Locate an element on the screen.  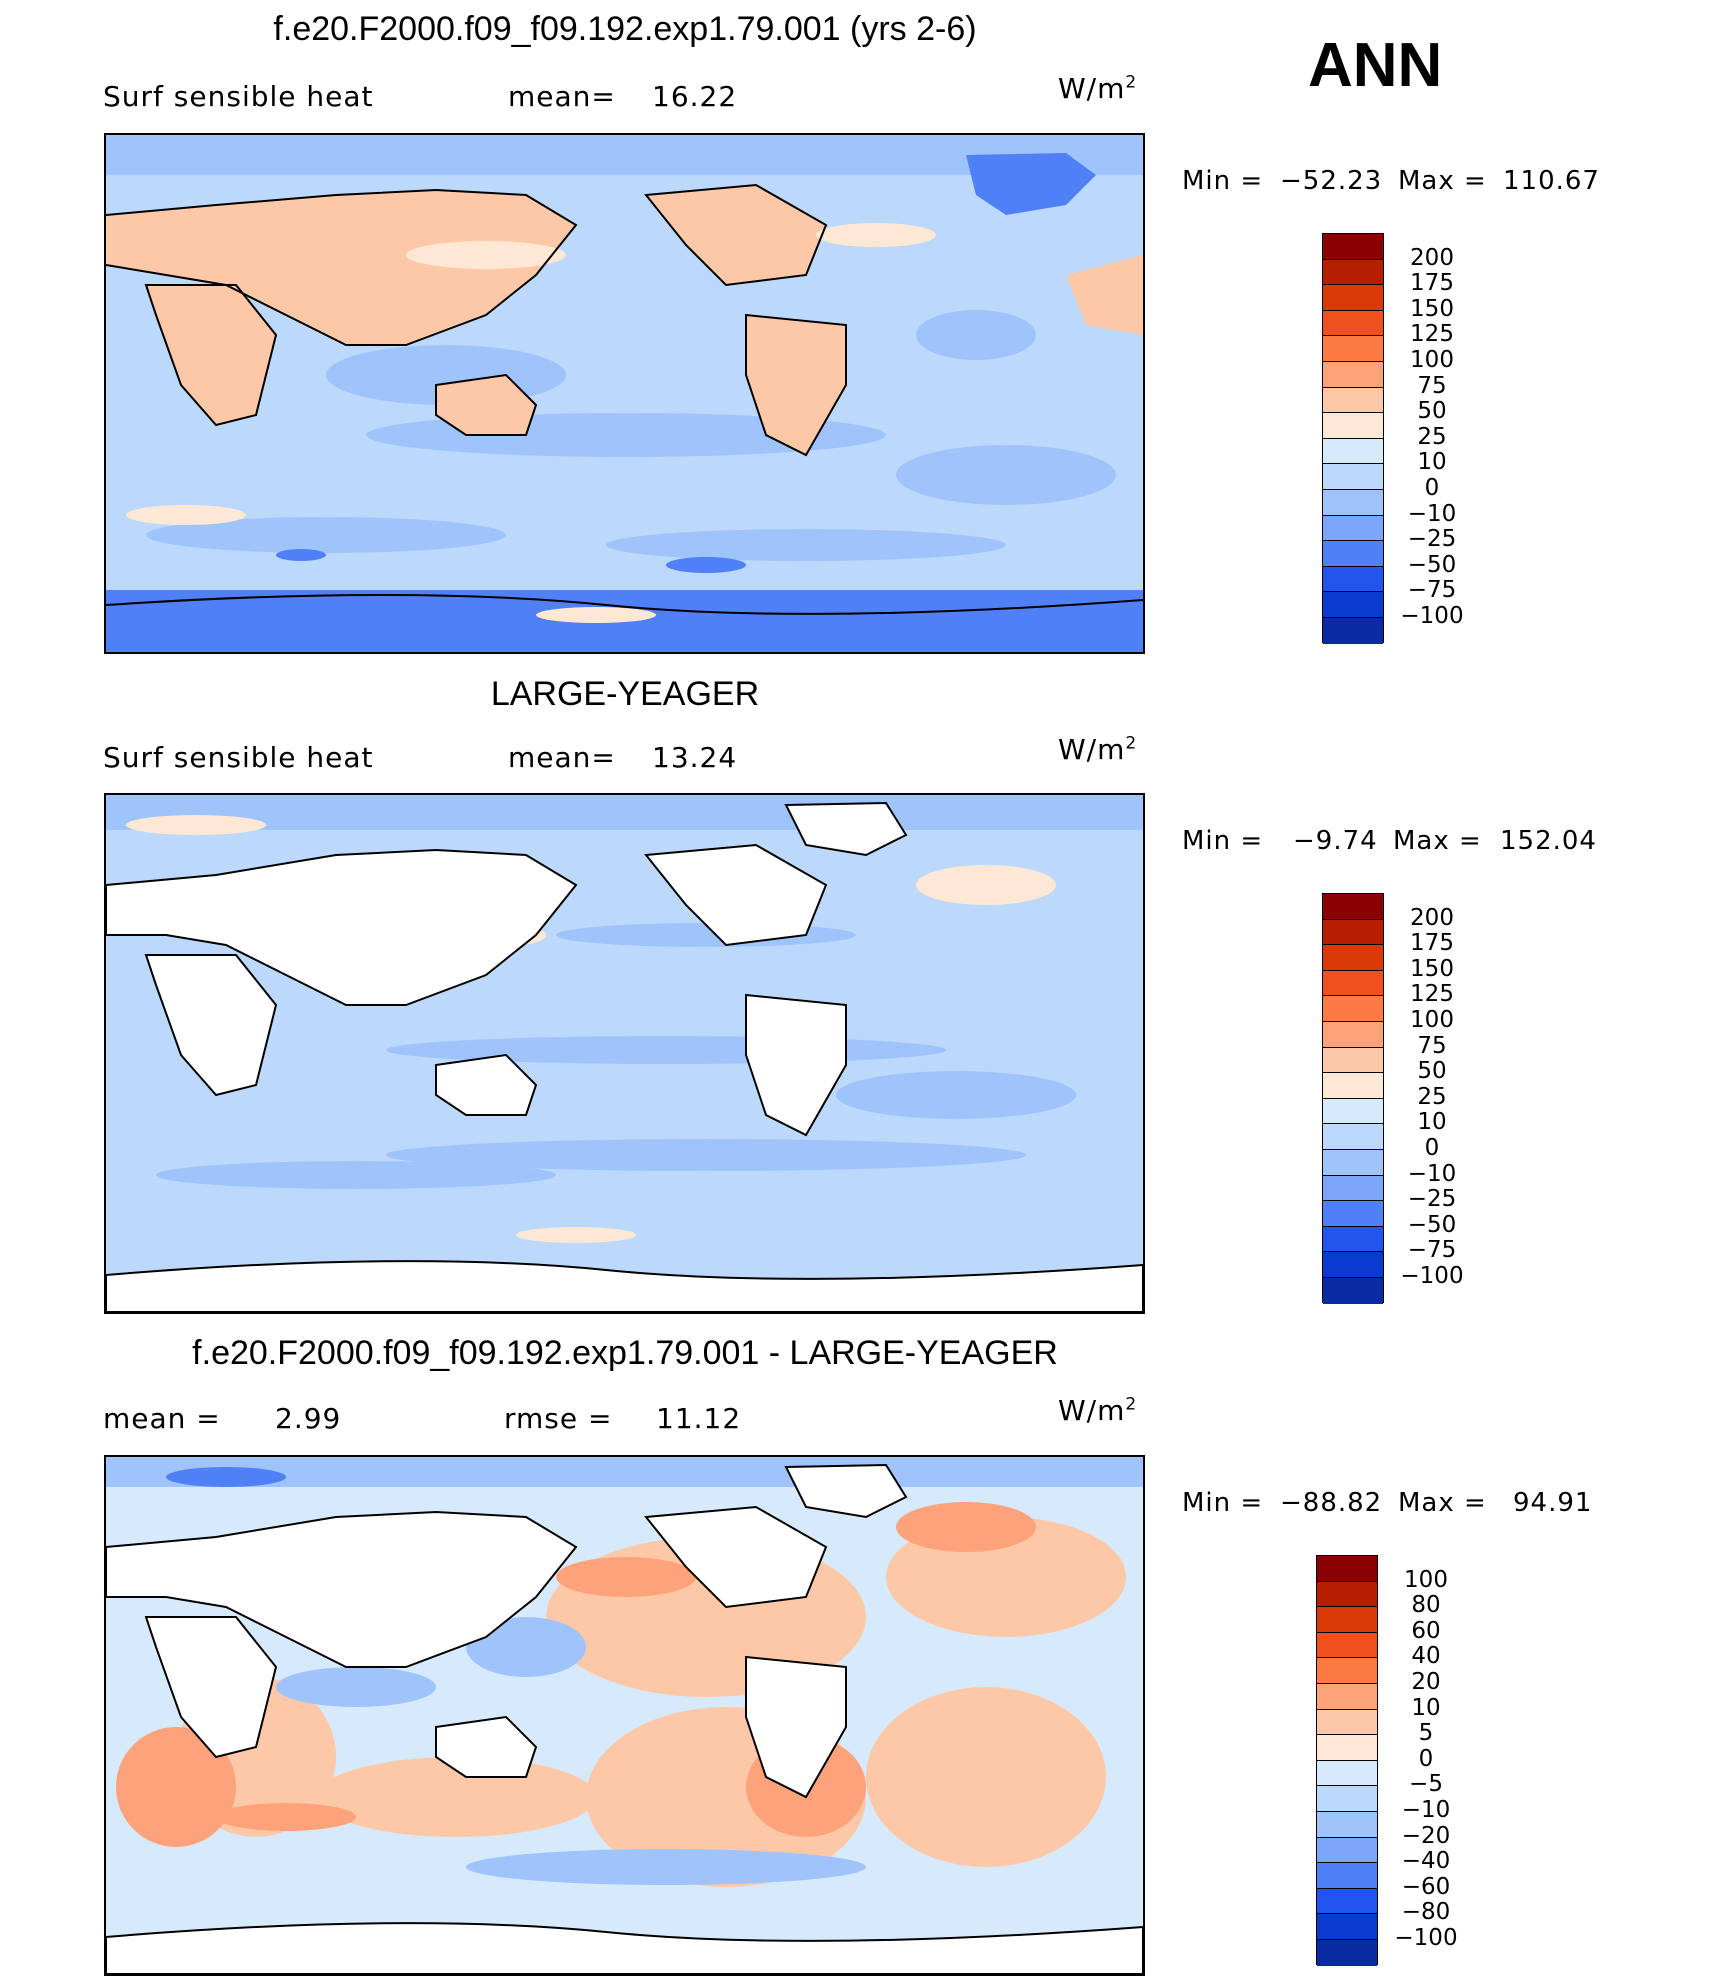
panel2-variable: Surf sensible heat is located at coordinates (238, 757).